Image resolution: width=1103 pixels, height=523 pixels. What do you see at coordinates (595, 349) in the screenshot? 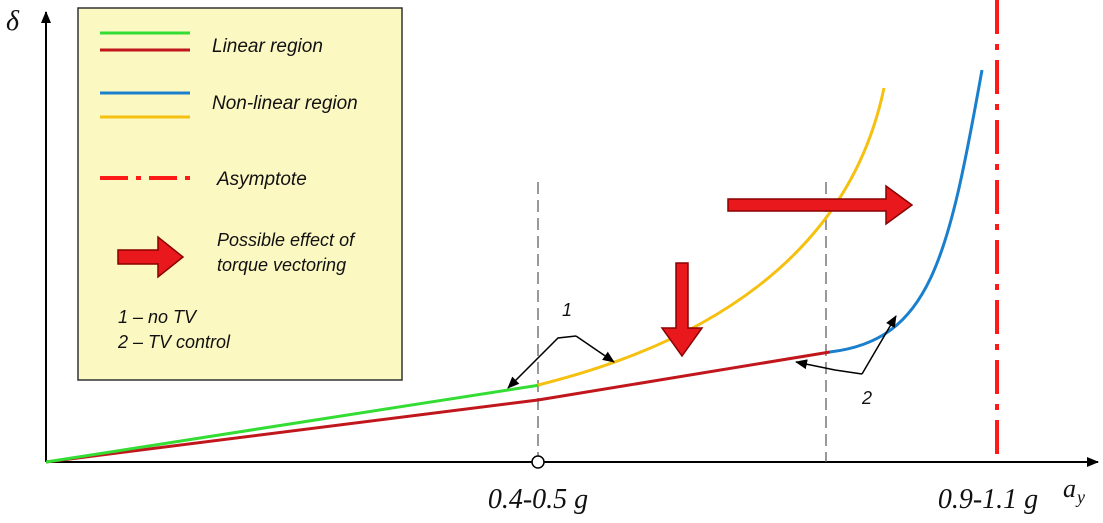
I see `annotation-1-leader-right` at bounding box center [595, 349].